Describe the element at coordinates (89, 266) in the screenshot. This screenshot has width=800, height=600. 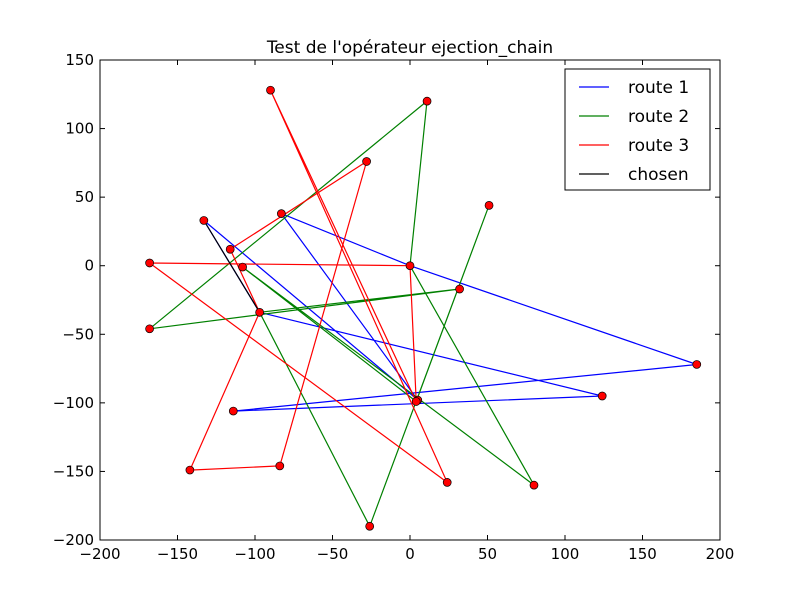
I see `y-tick-label: 0` at that location.